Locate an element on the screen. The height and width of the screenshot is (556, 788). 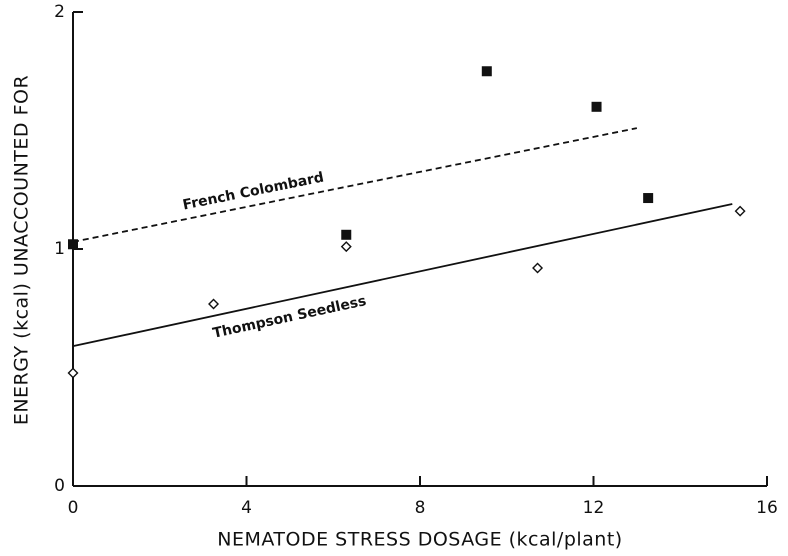
x-tick-label: 8 is located at coordinates (420, 508).